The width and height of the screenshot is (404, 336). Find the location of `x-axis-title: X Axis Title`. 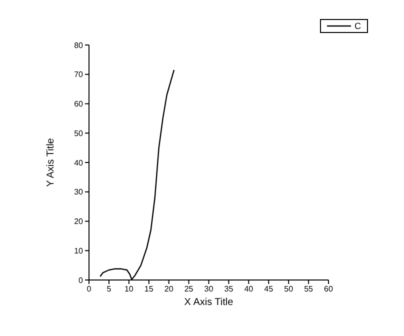

x-axis-title: X Axis Title is located at coordinates (209, 302).